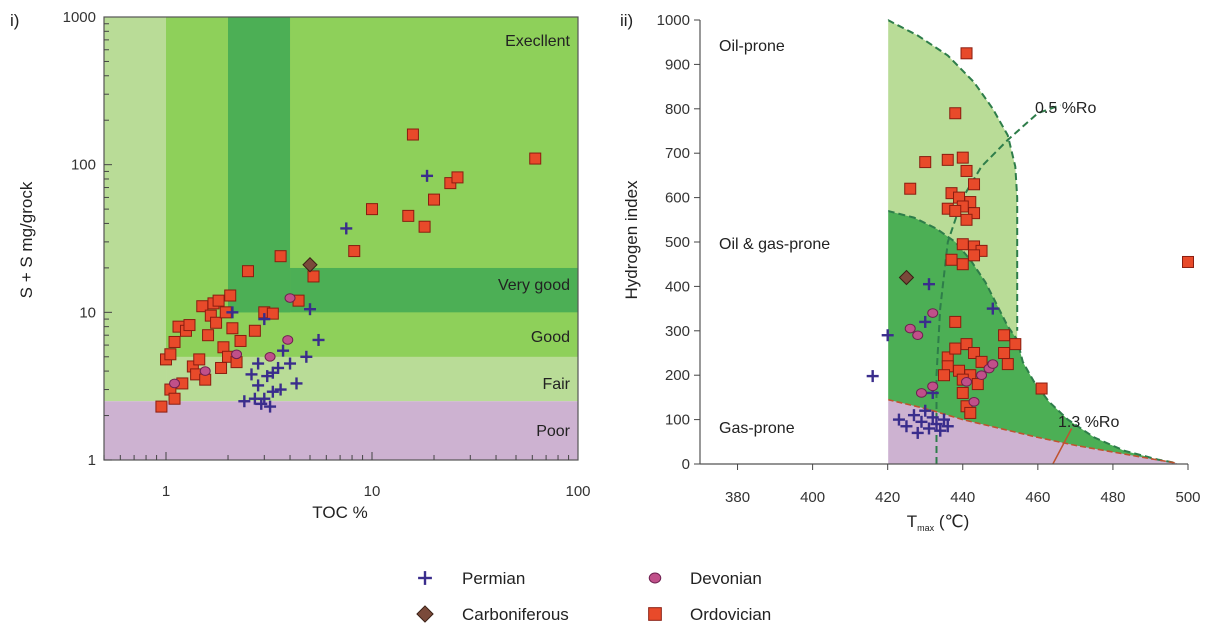 The width and height of the screenshot is (1211, 627). Describe the element at coordinates (953, 175) in the screenshot. I see `oil-prone-boundary` at that location.